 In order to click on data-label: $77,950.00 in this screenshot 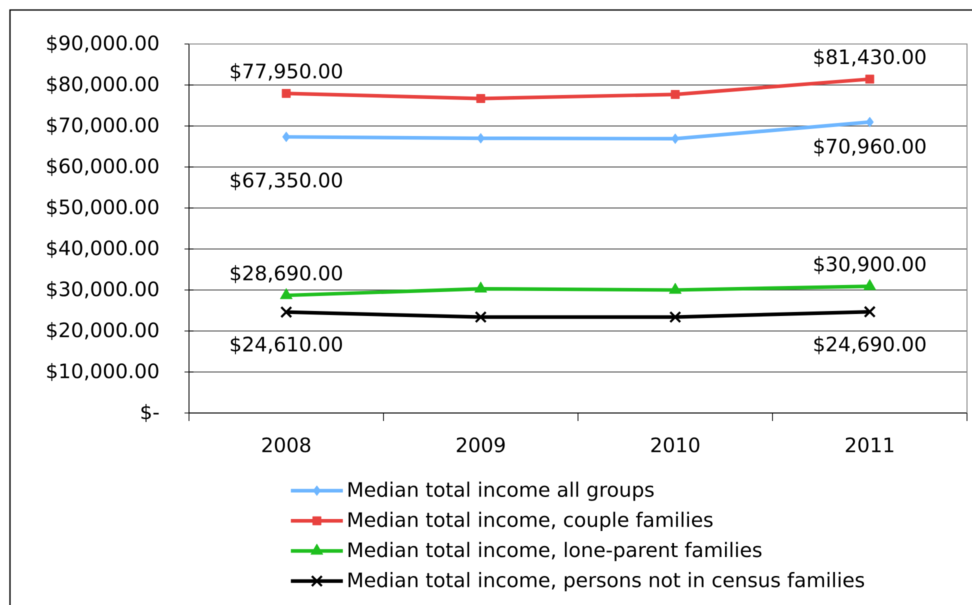, I will do `click(286, 72)`.